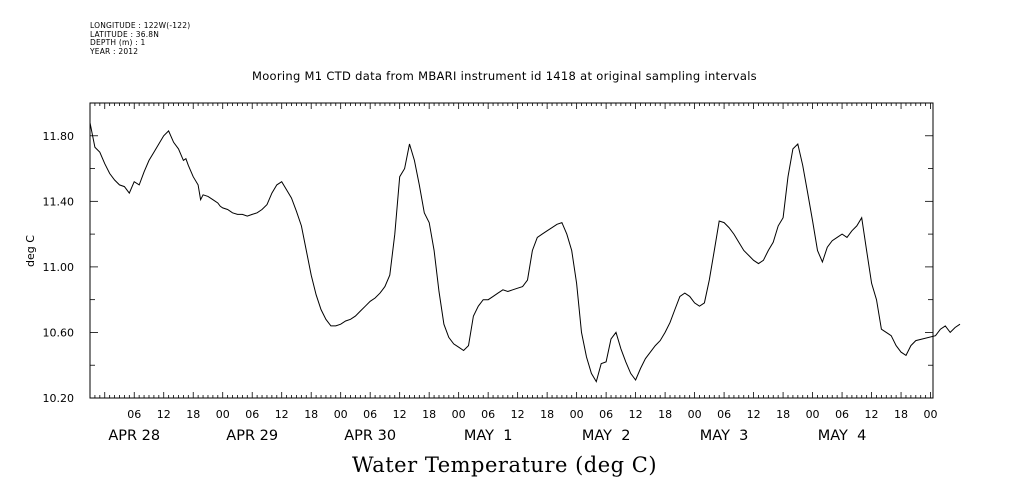 Image resolution: width=1009 pixels, height=504 pixels. Describe the element at coordinates (59, 267) in the screenshot. I see `y-tick-label: 11.00` at that location.